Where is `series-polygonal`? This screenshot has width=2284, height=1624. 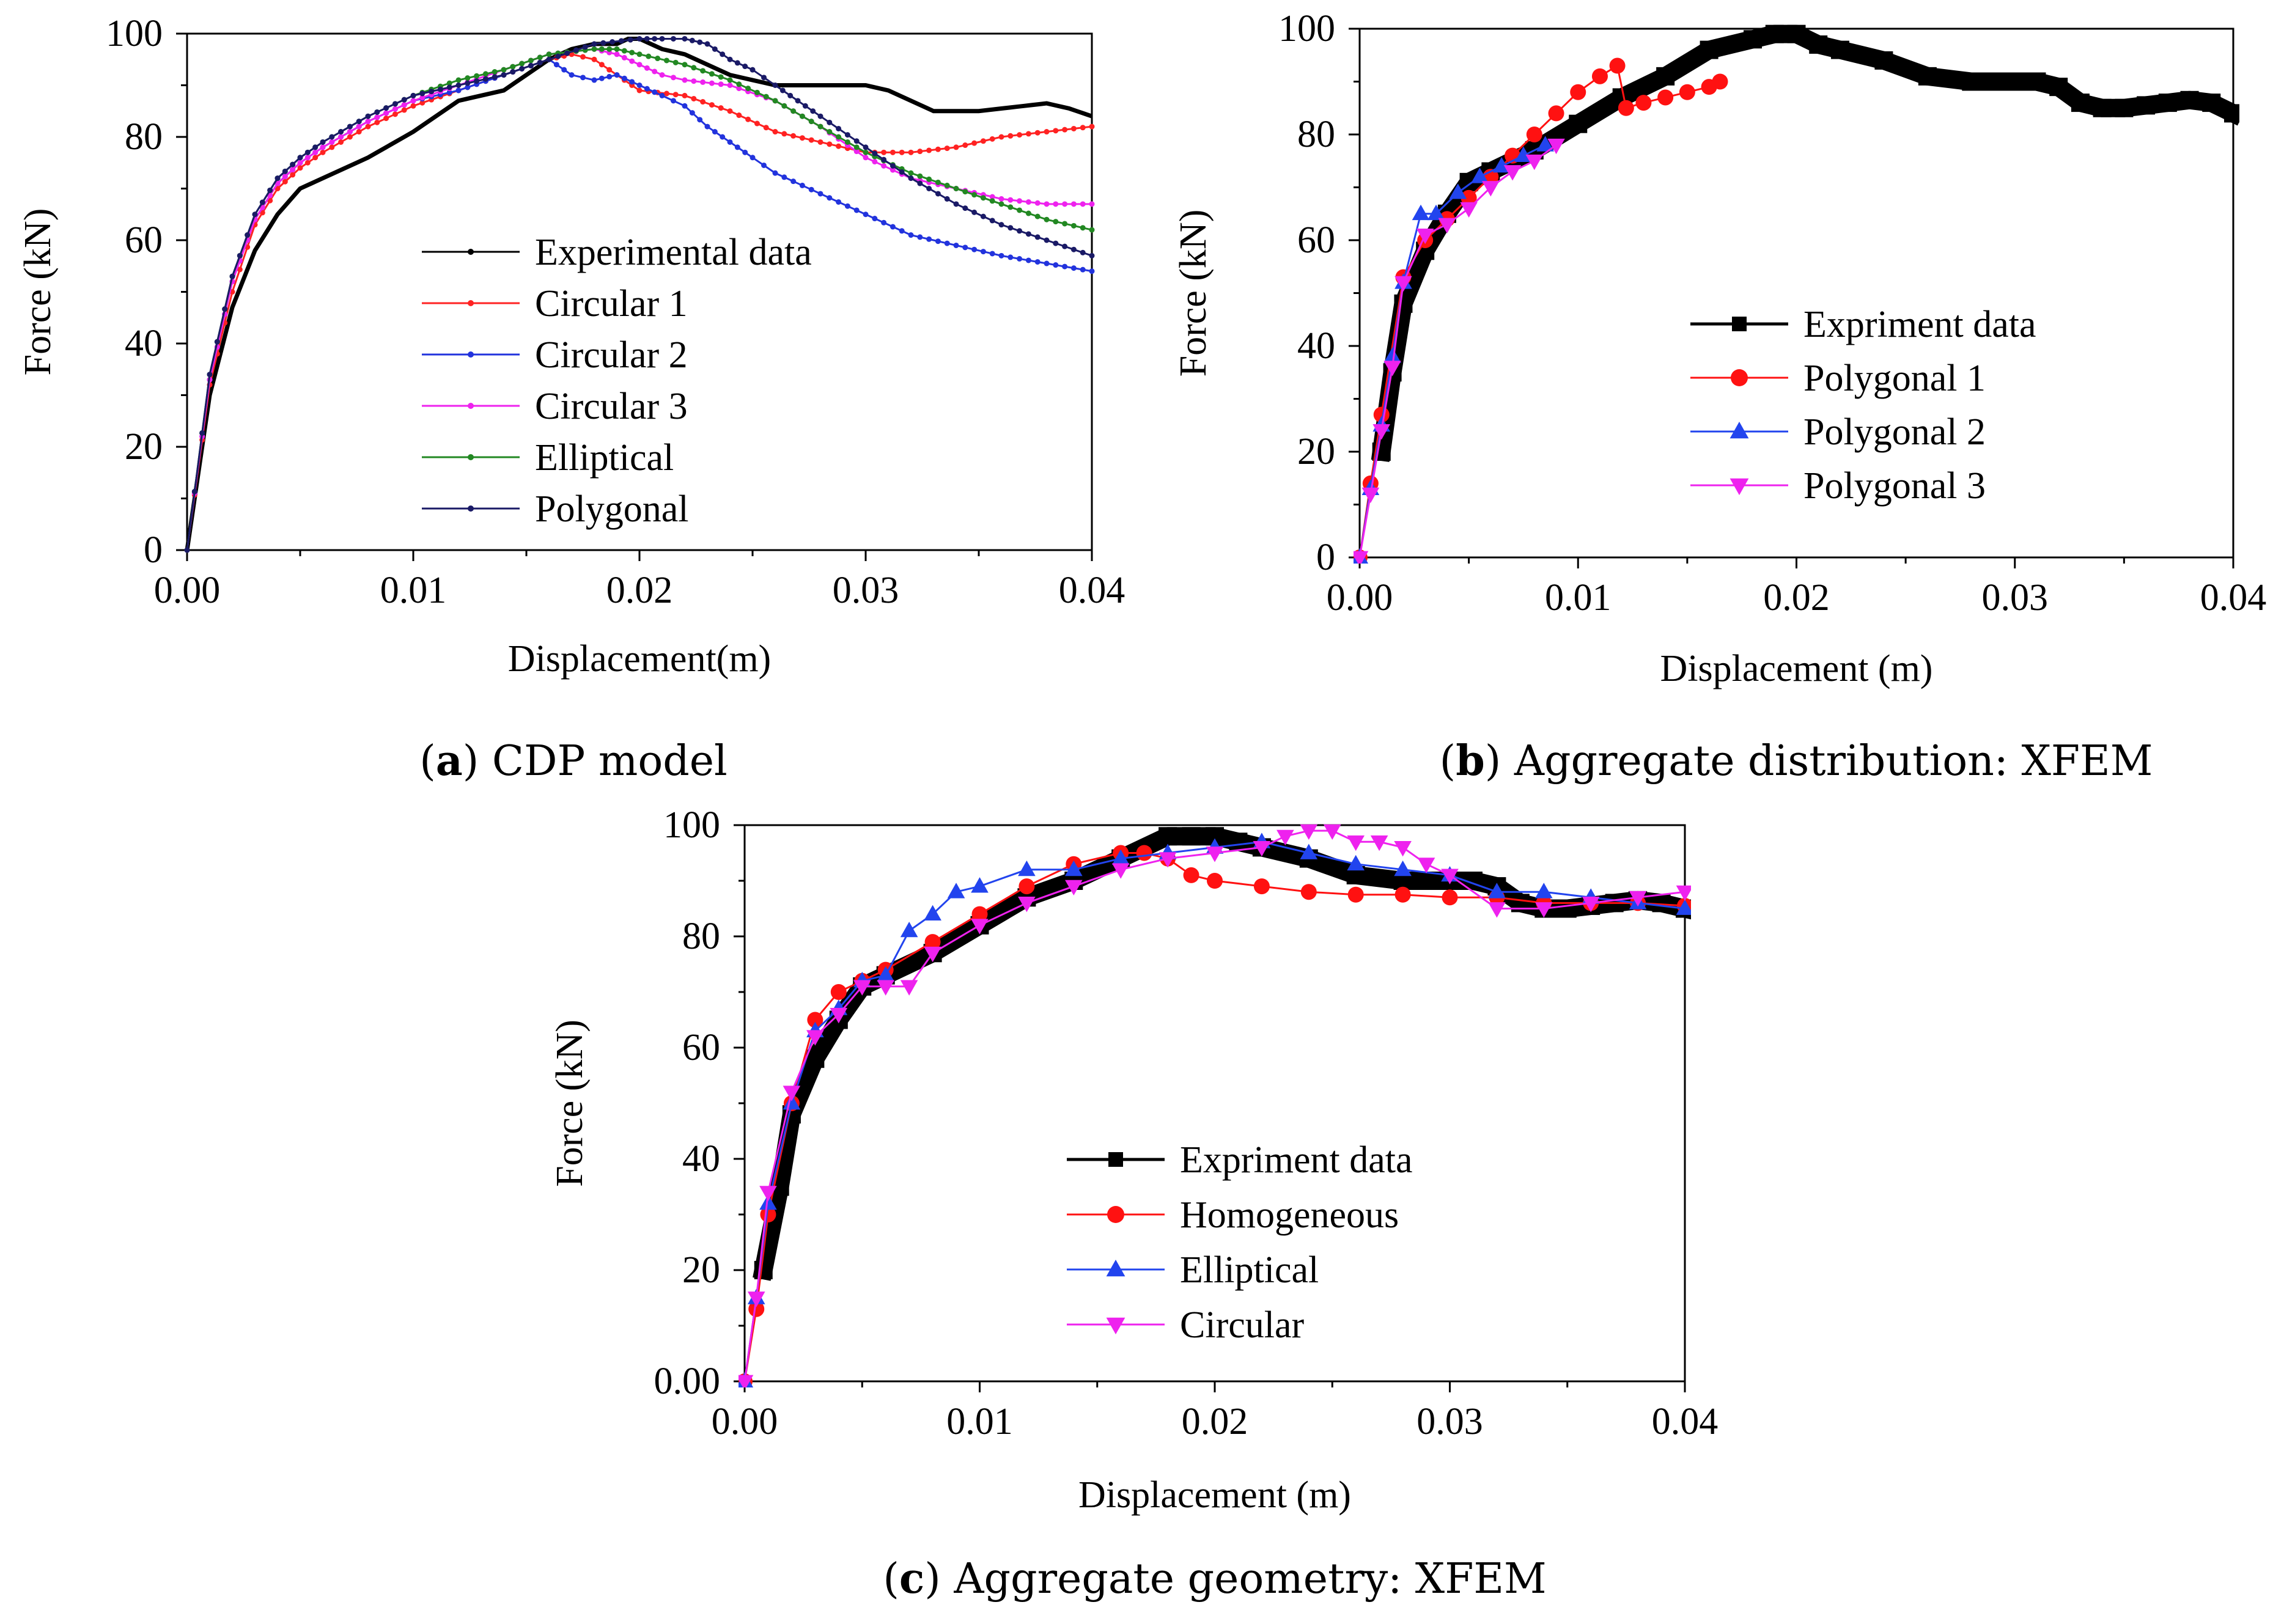 series-polygonal is located at coordinates (639, 294).